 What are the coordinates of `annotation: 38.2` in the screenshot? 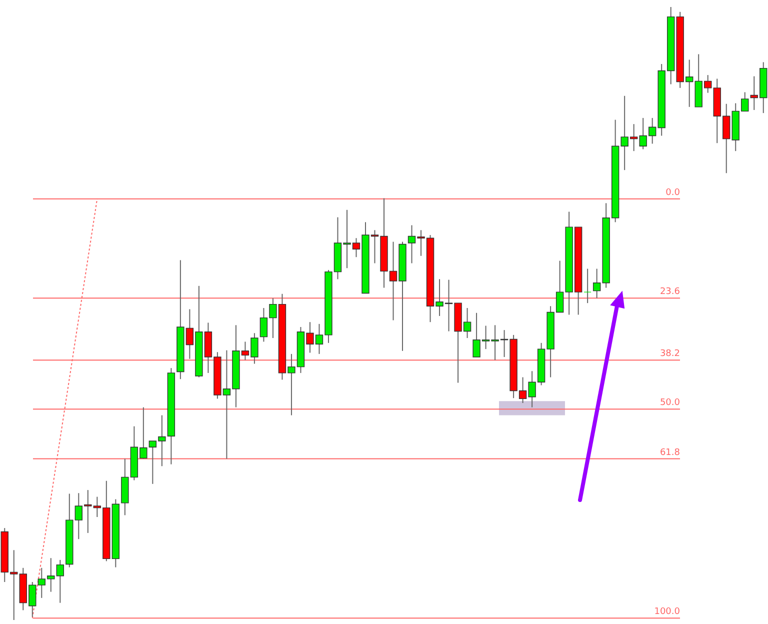 It's located at (670, 354).